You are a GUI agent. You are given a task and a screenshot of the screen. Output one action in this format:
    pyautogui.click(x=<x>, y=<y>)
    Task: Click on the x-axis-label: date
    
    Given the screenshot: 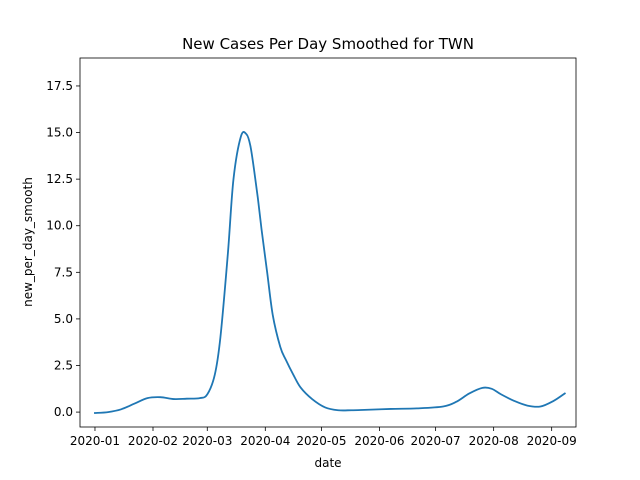 What is the action you would take?
    pyautogui.click(x=327, y=463)
    